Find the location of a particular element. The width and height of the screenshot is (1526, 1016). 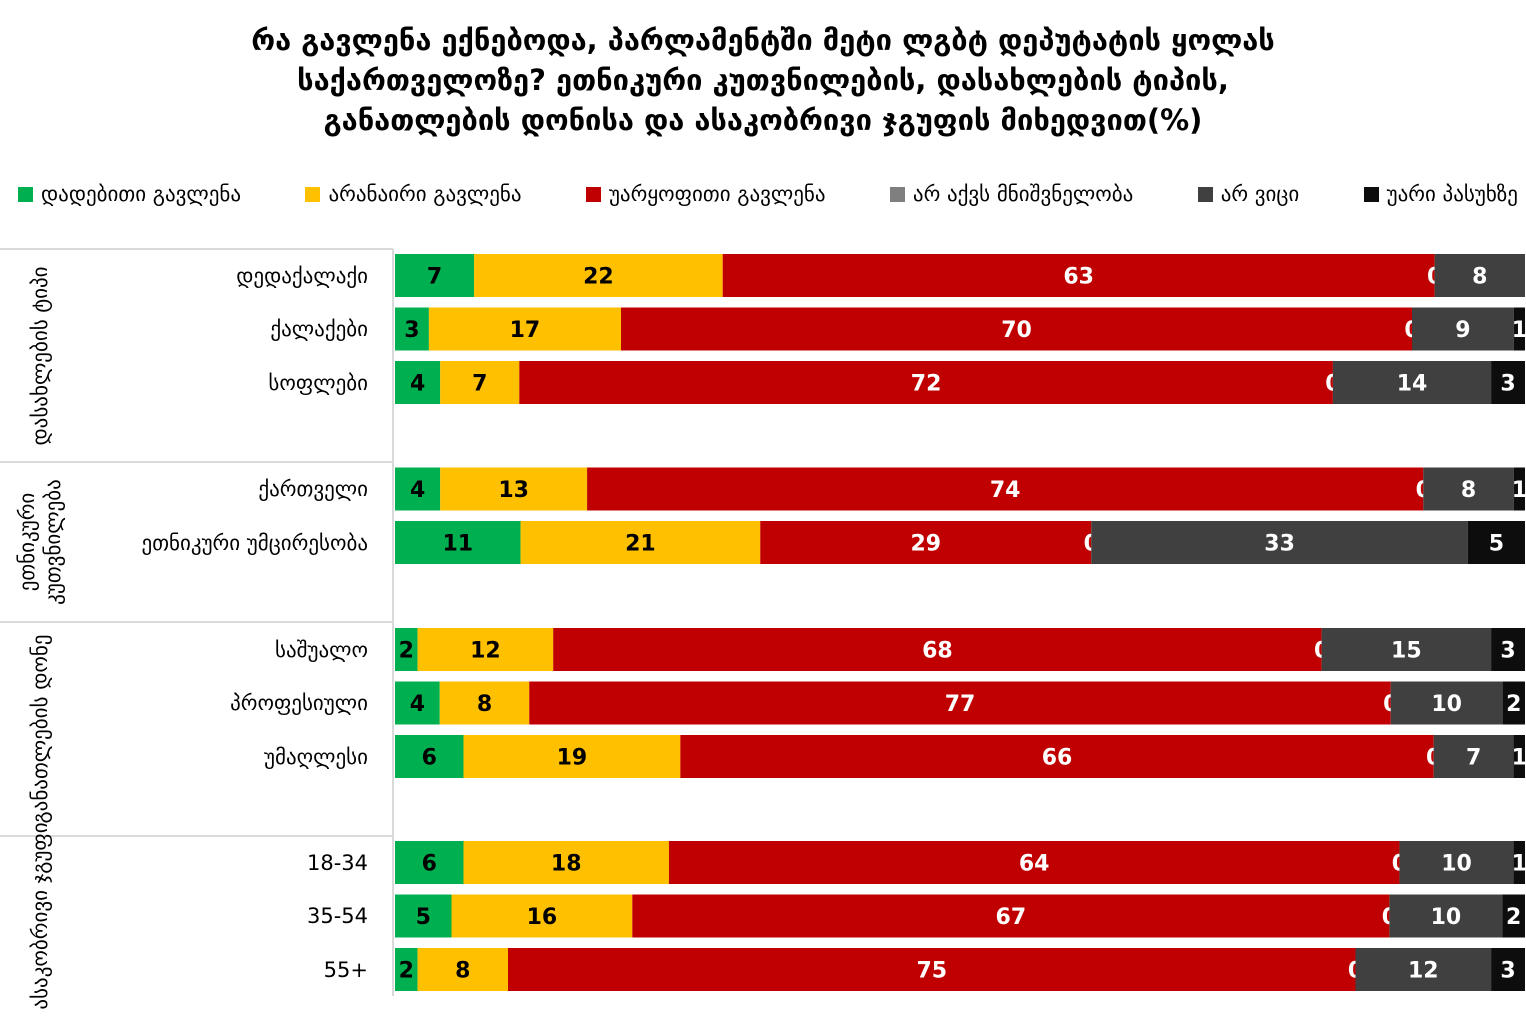

data-label: 66 is located at coordinates (1057, 758).